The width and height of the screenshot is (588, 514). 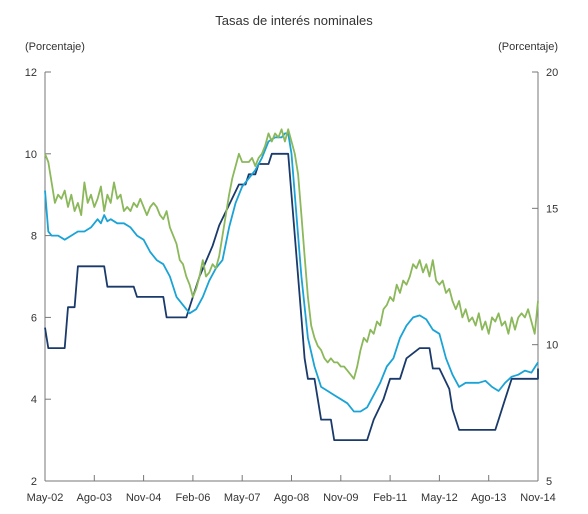 I want to click on x-tick-label: May-12, so click(x=439, y=498).